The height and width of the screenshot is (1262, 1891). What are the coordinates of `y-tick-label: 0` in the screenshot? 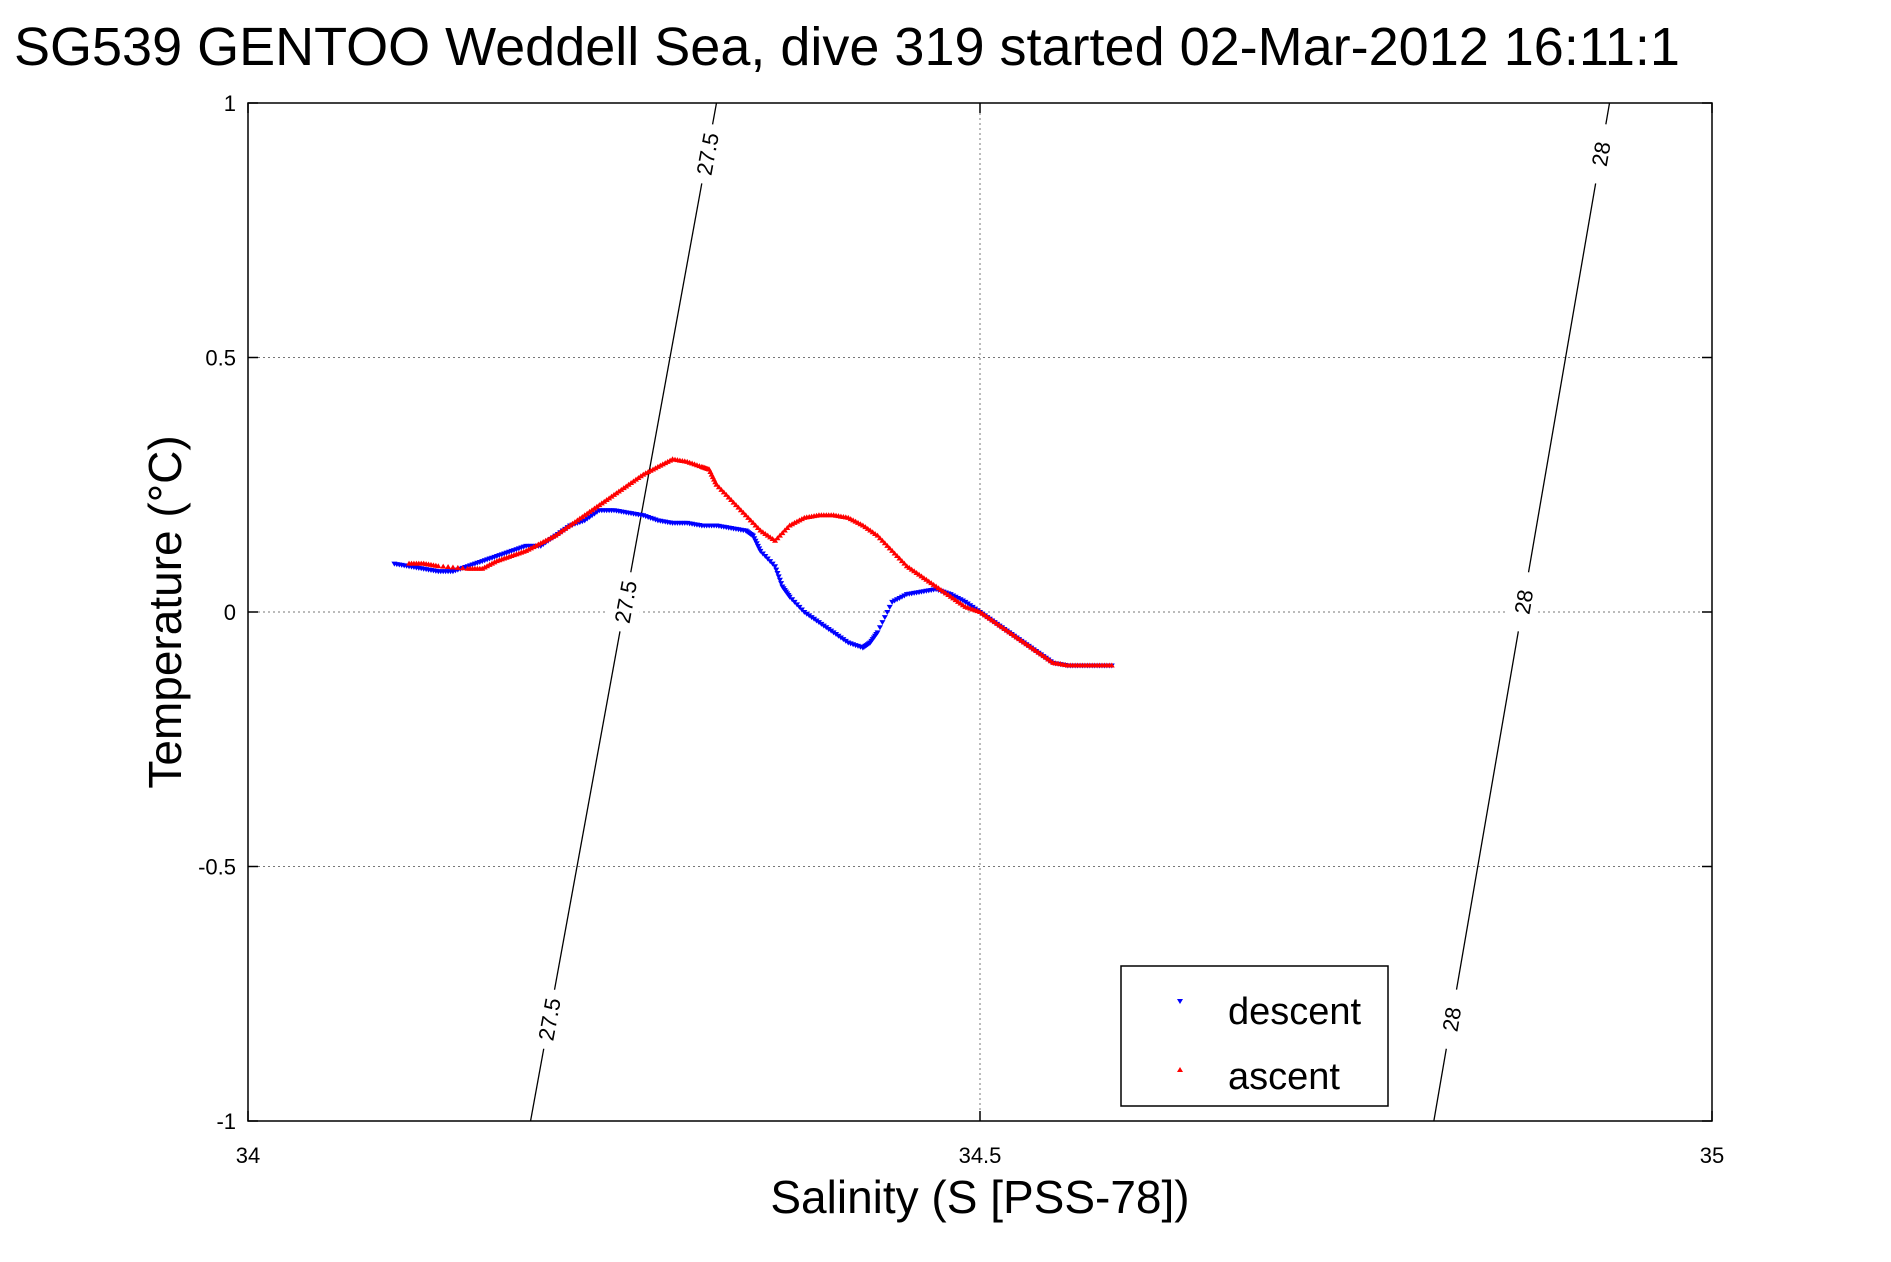 It's located at (230, 612).